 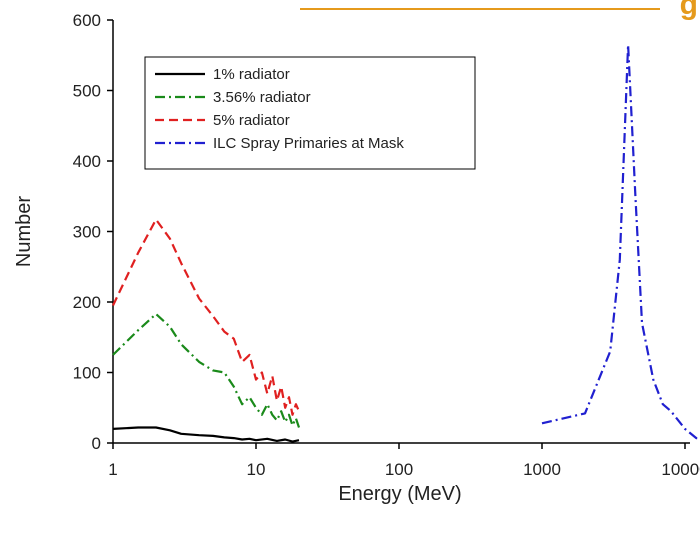 I want to click on legend-label-2: 3.56% radiator, so click(x=262, y=97).